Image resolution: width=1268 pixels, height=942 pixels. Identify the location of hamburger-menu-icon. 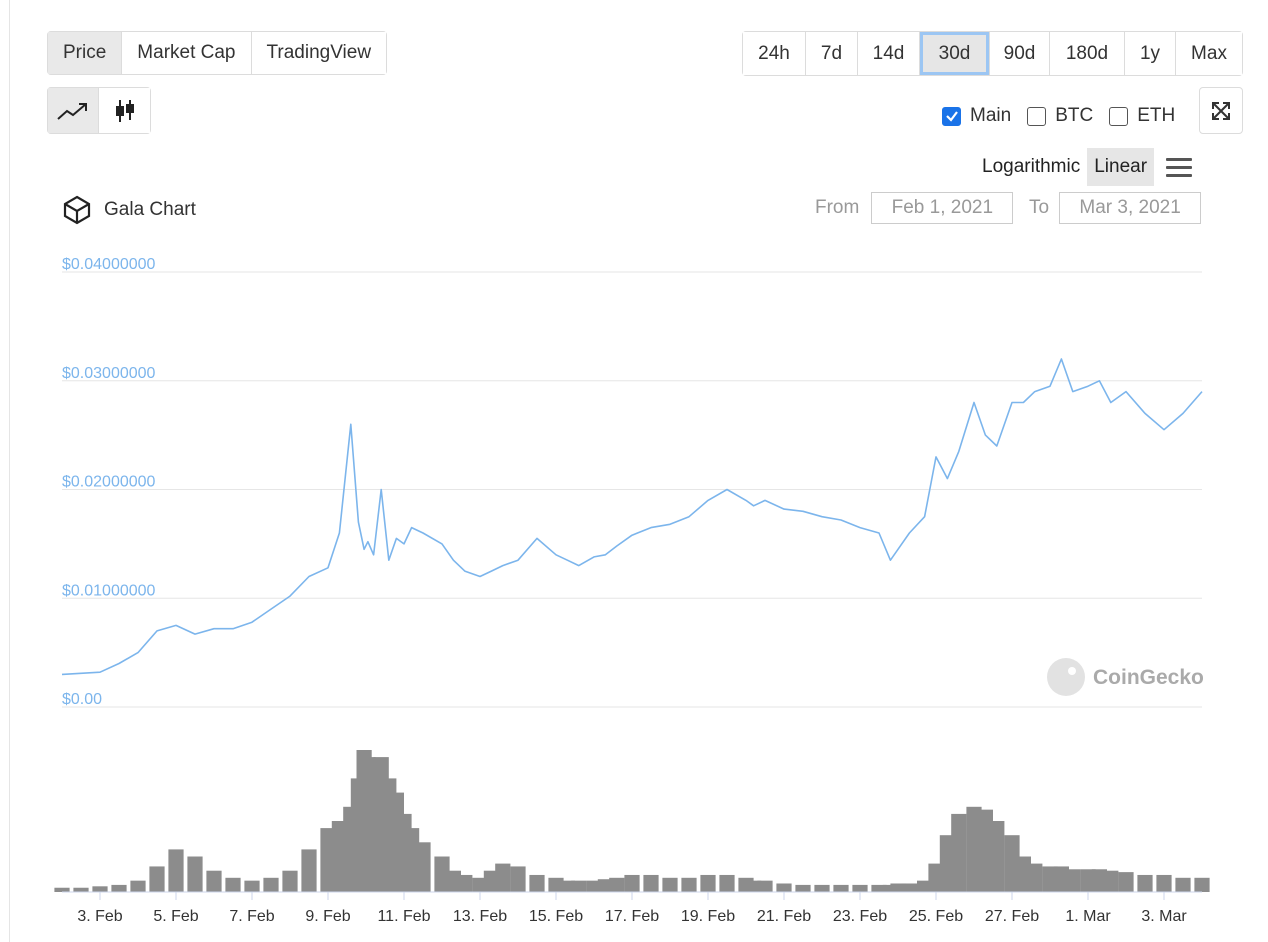
(1179, 167).